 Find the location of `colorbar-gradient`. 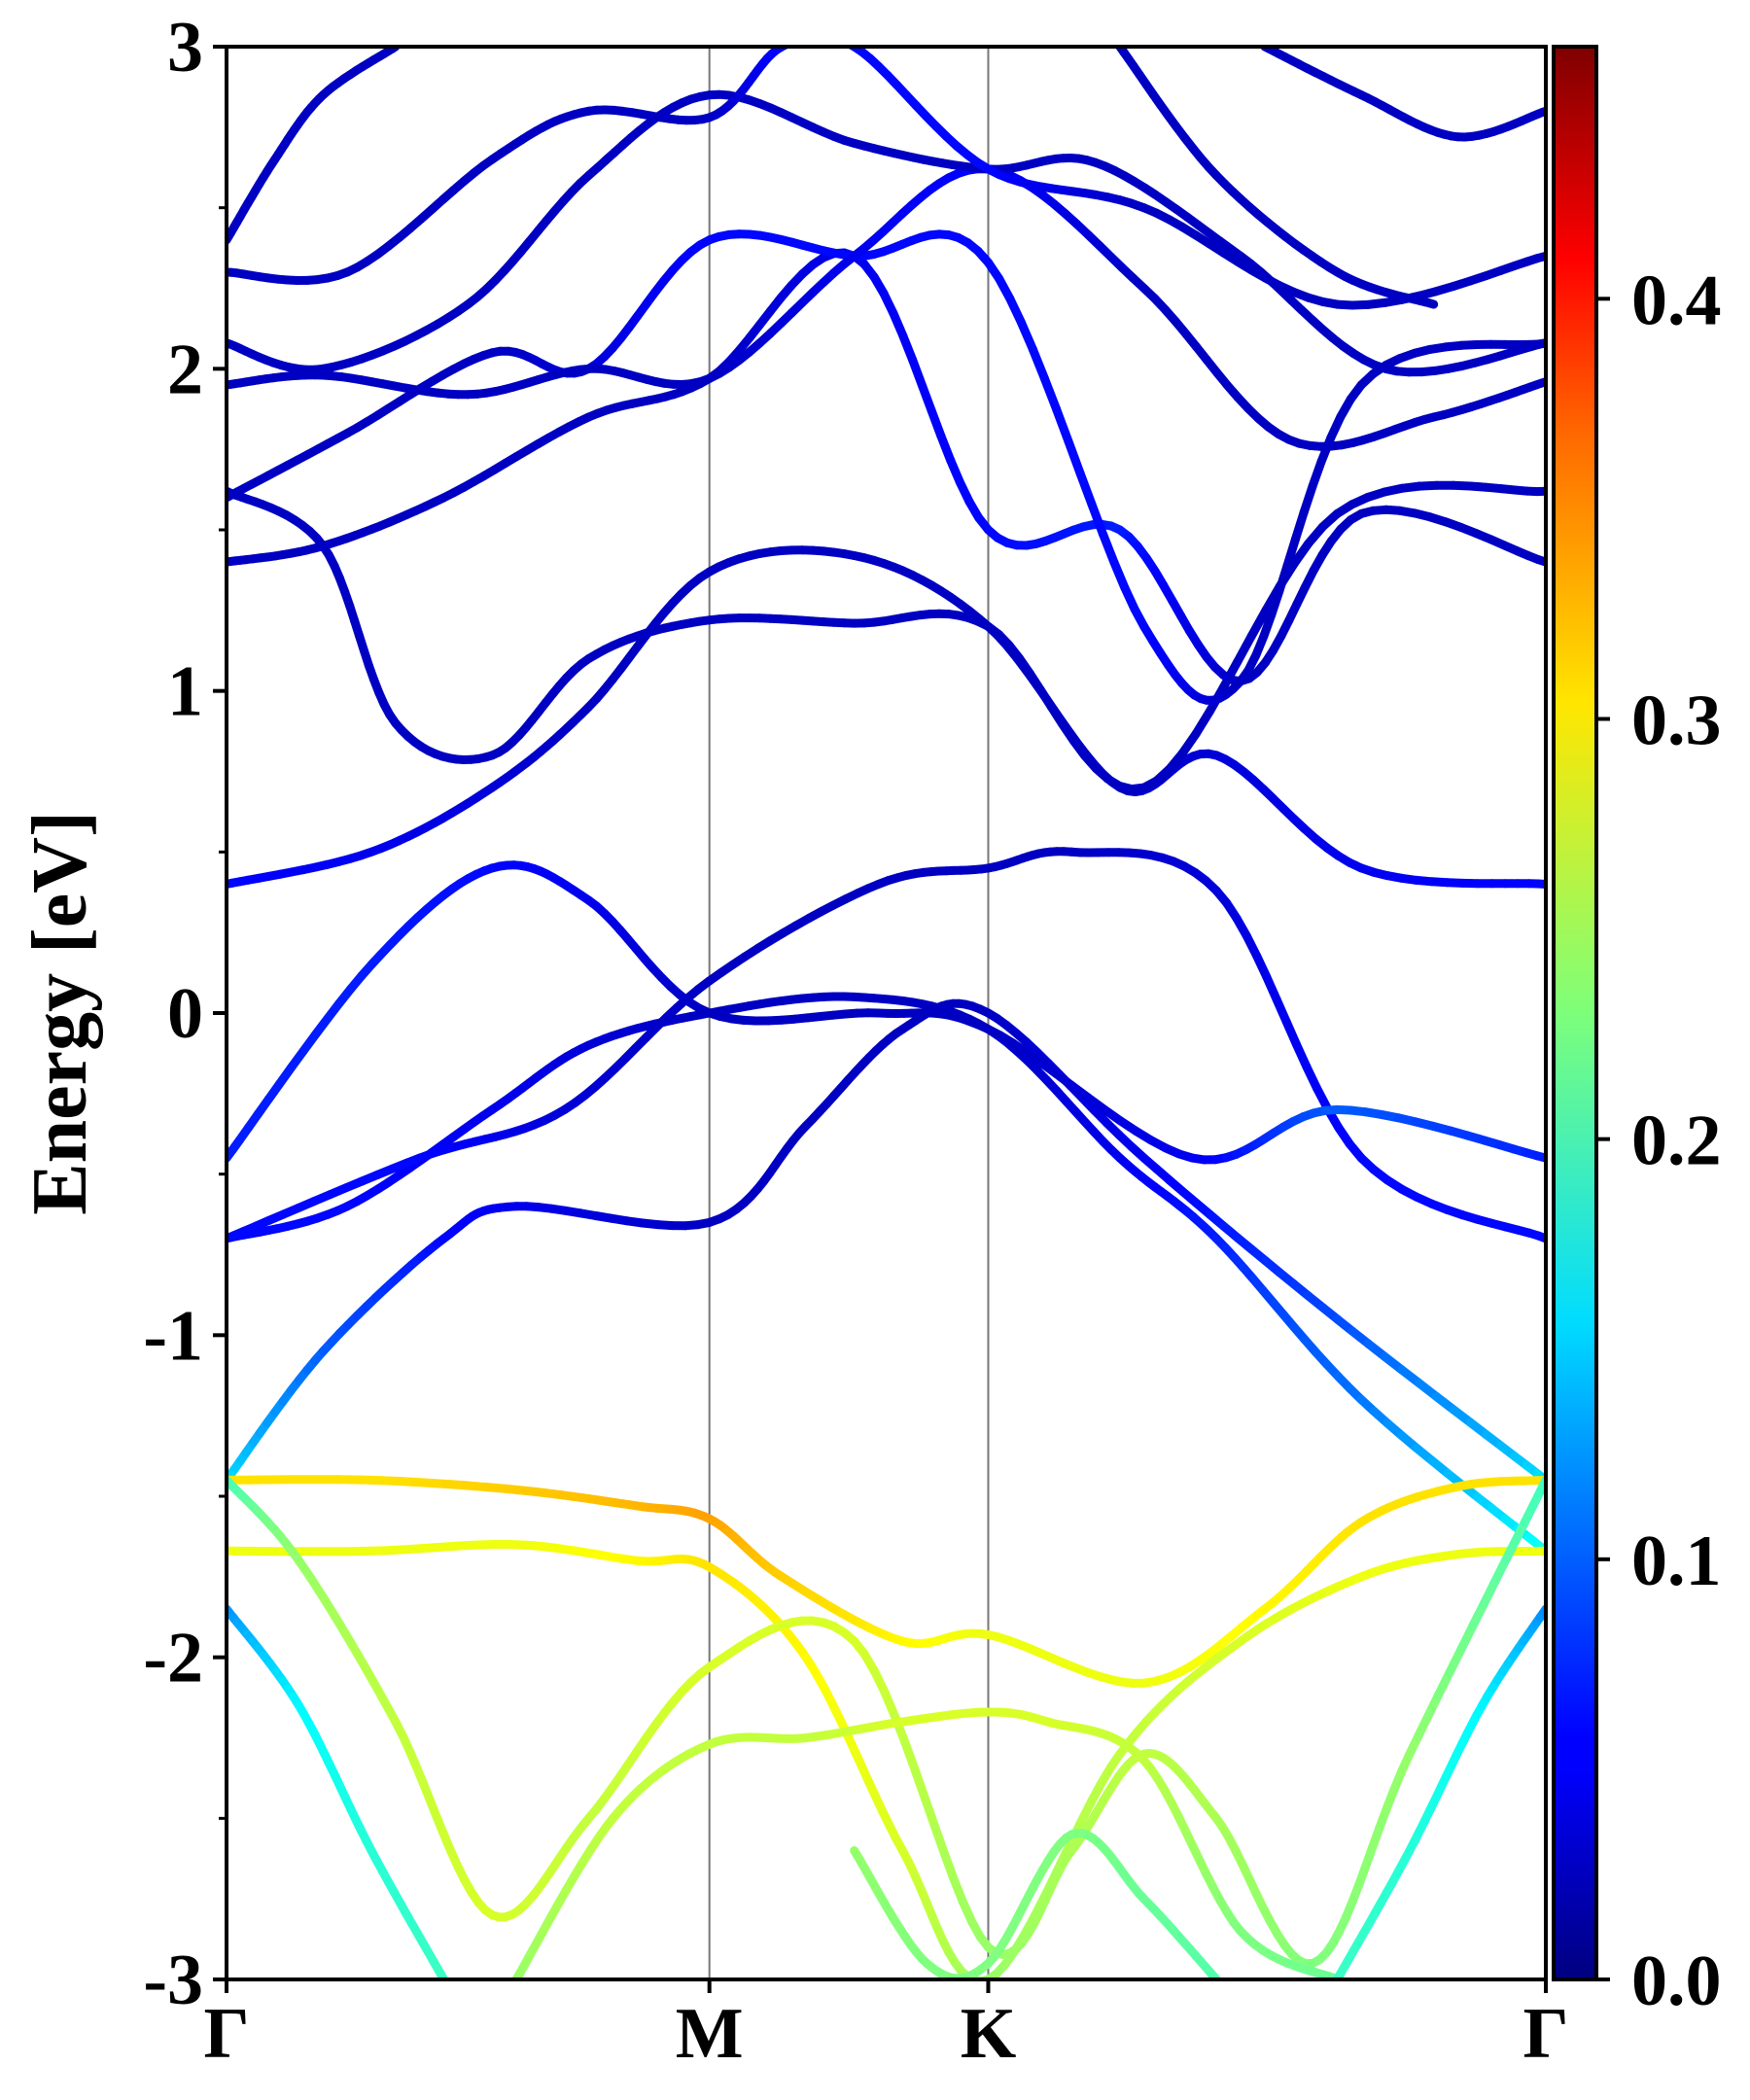

colorbar-gradient is located at coordinates (1575, 1013).